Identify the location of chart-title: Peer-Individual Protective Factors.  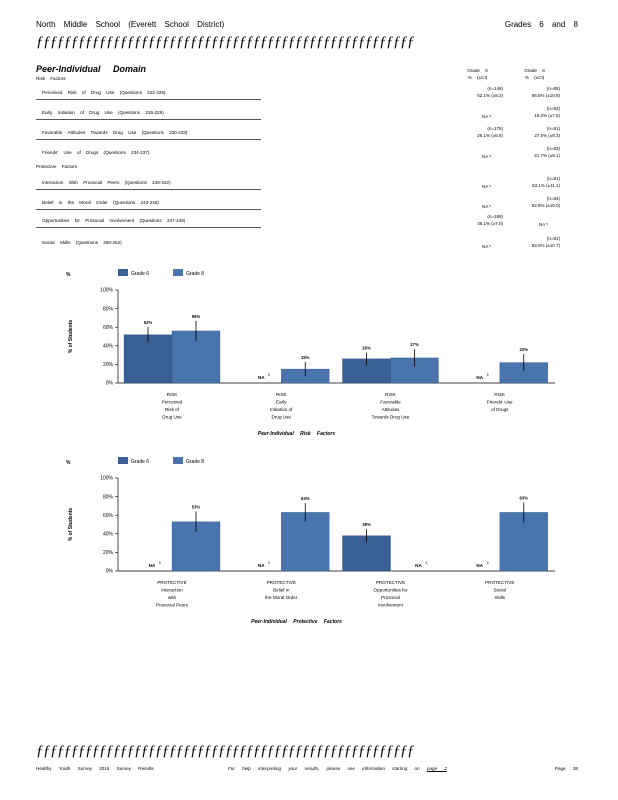
(296, 622).